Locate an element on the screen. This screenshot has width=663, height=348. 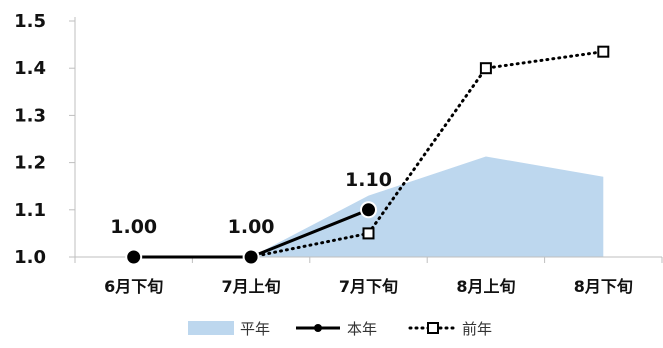
legend-label-前年: 前年 is located at coordinates (477, 329).